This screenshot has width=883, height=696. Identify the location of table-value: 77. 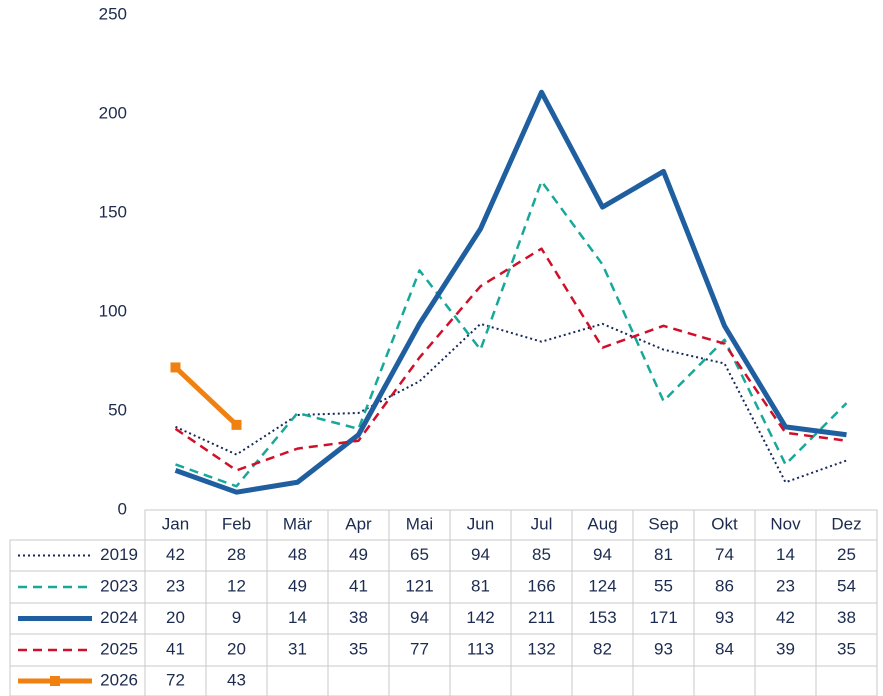
(419, 648).